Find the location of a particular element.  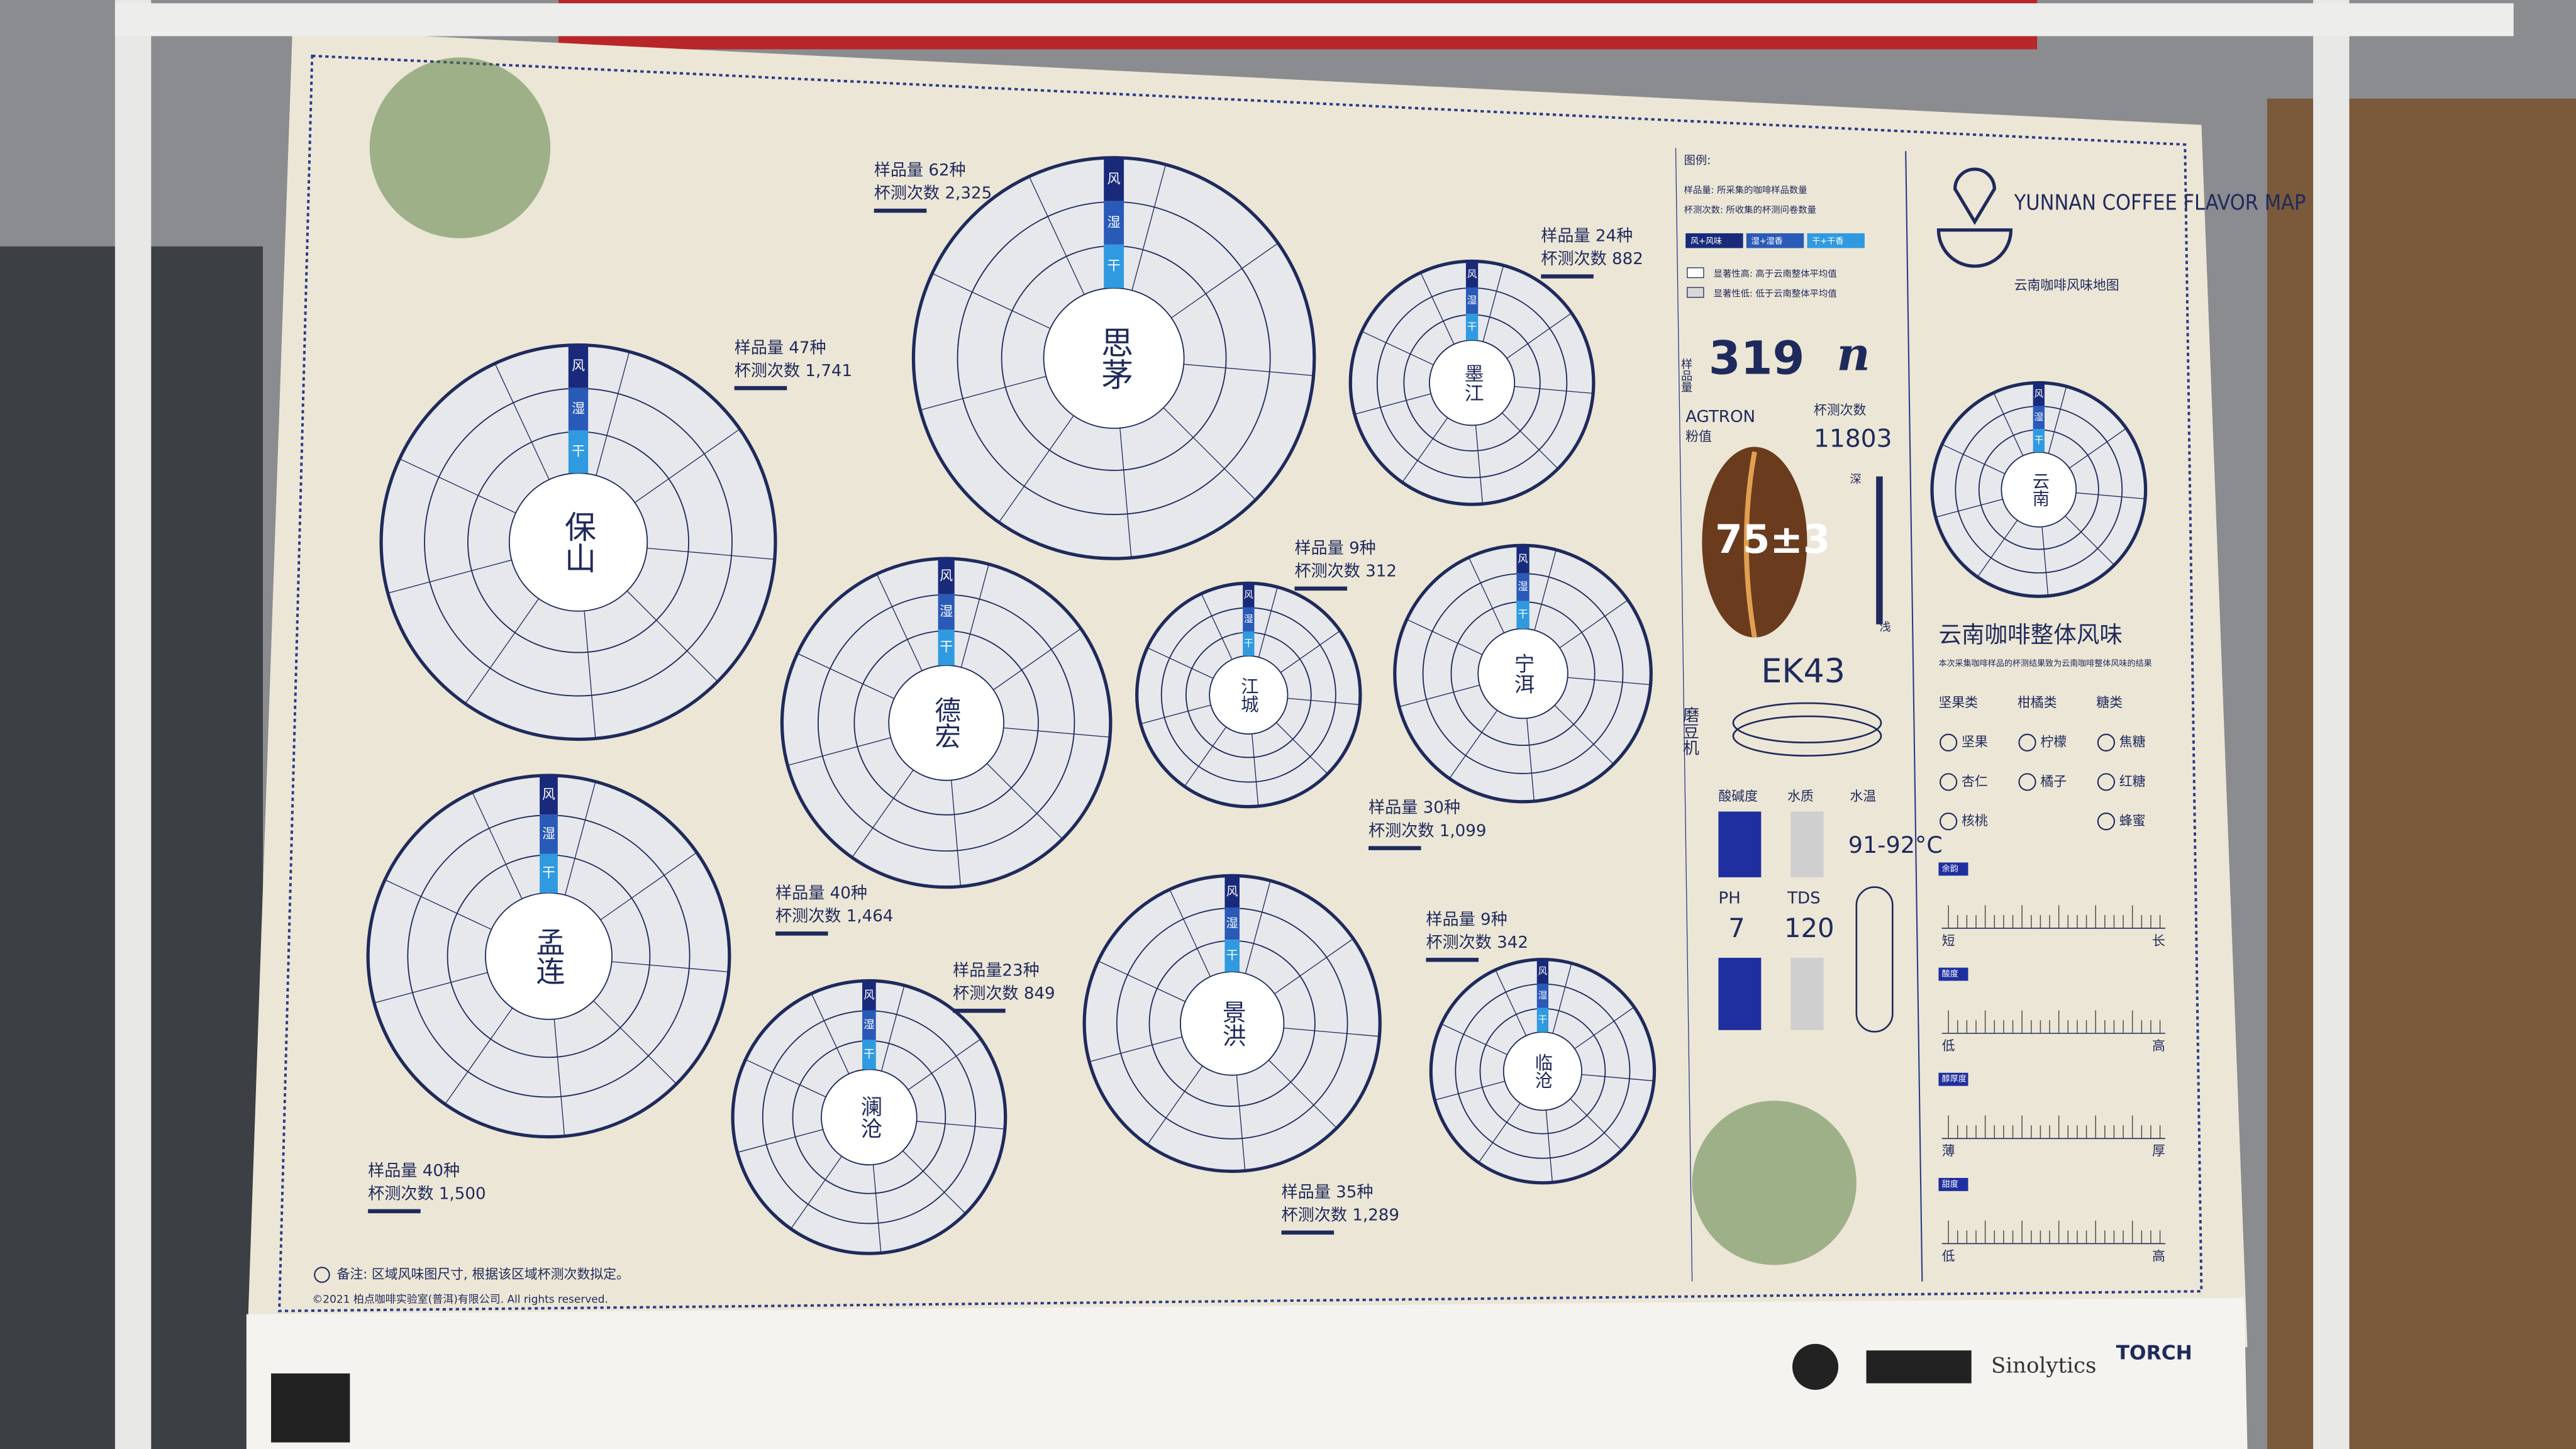

sponsor-logo is located at coordinates (1815, 1366).